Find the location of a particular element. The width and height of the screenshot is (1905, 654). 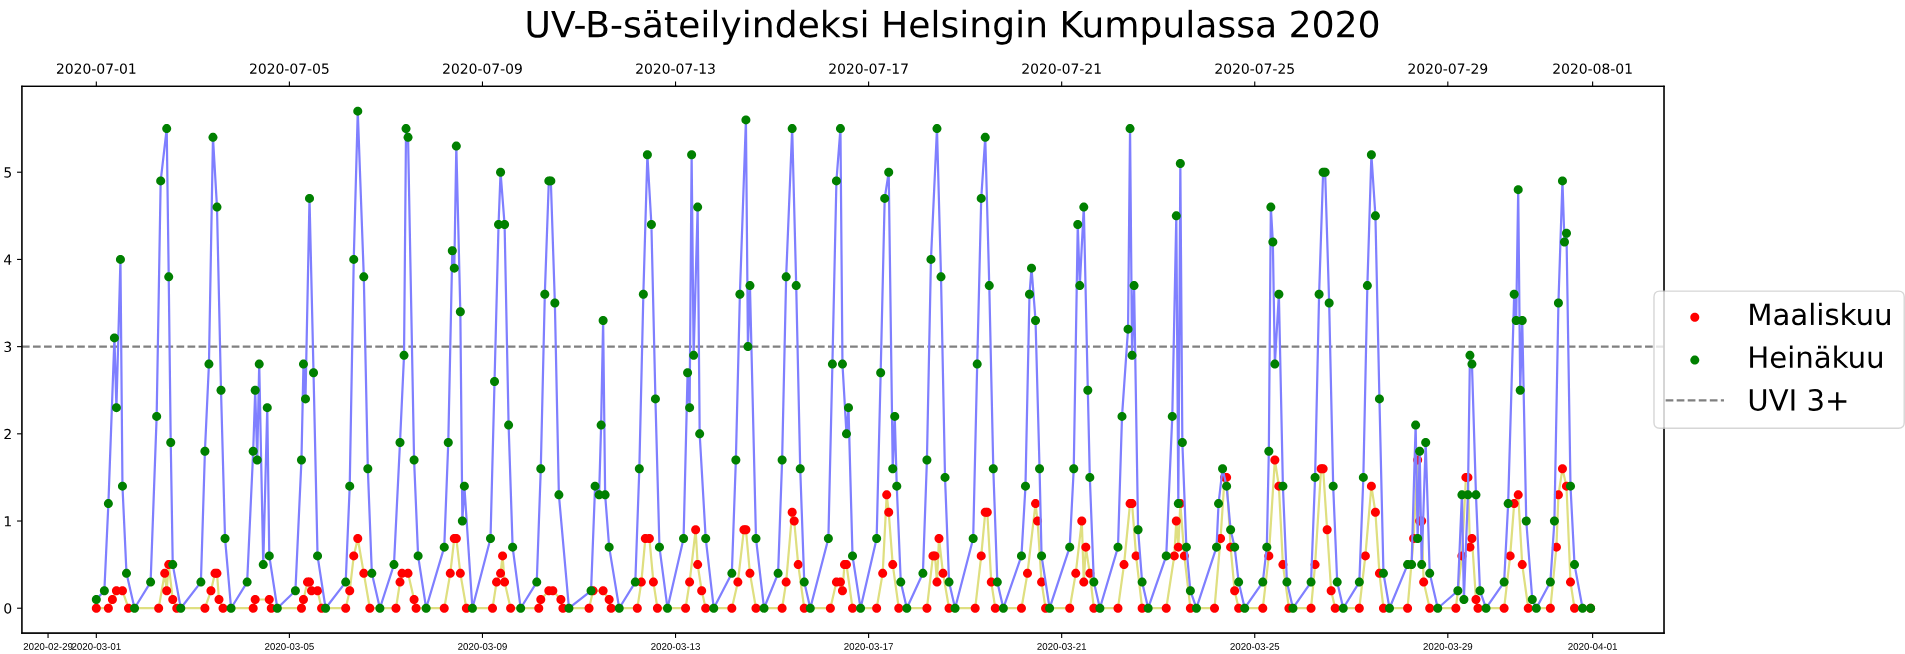

x2-tick-label: 2020-07-09 is located at coordinates (482, 68).